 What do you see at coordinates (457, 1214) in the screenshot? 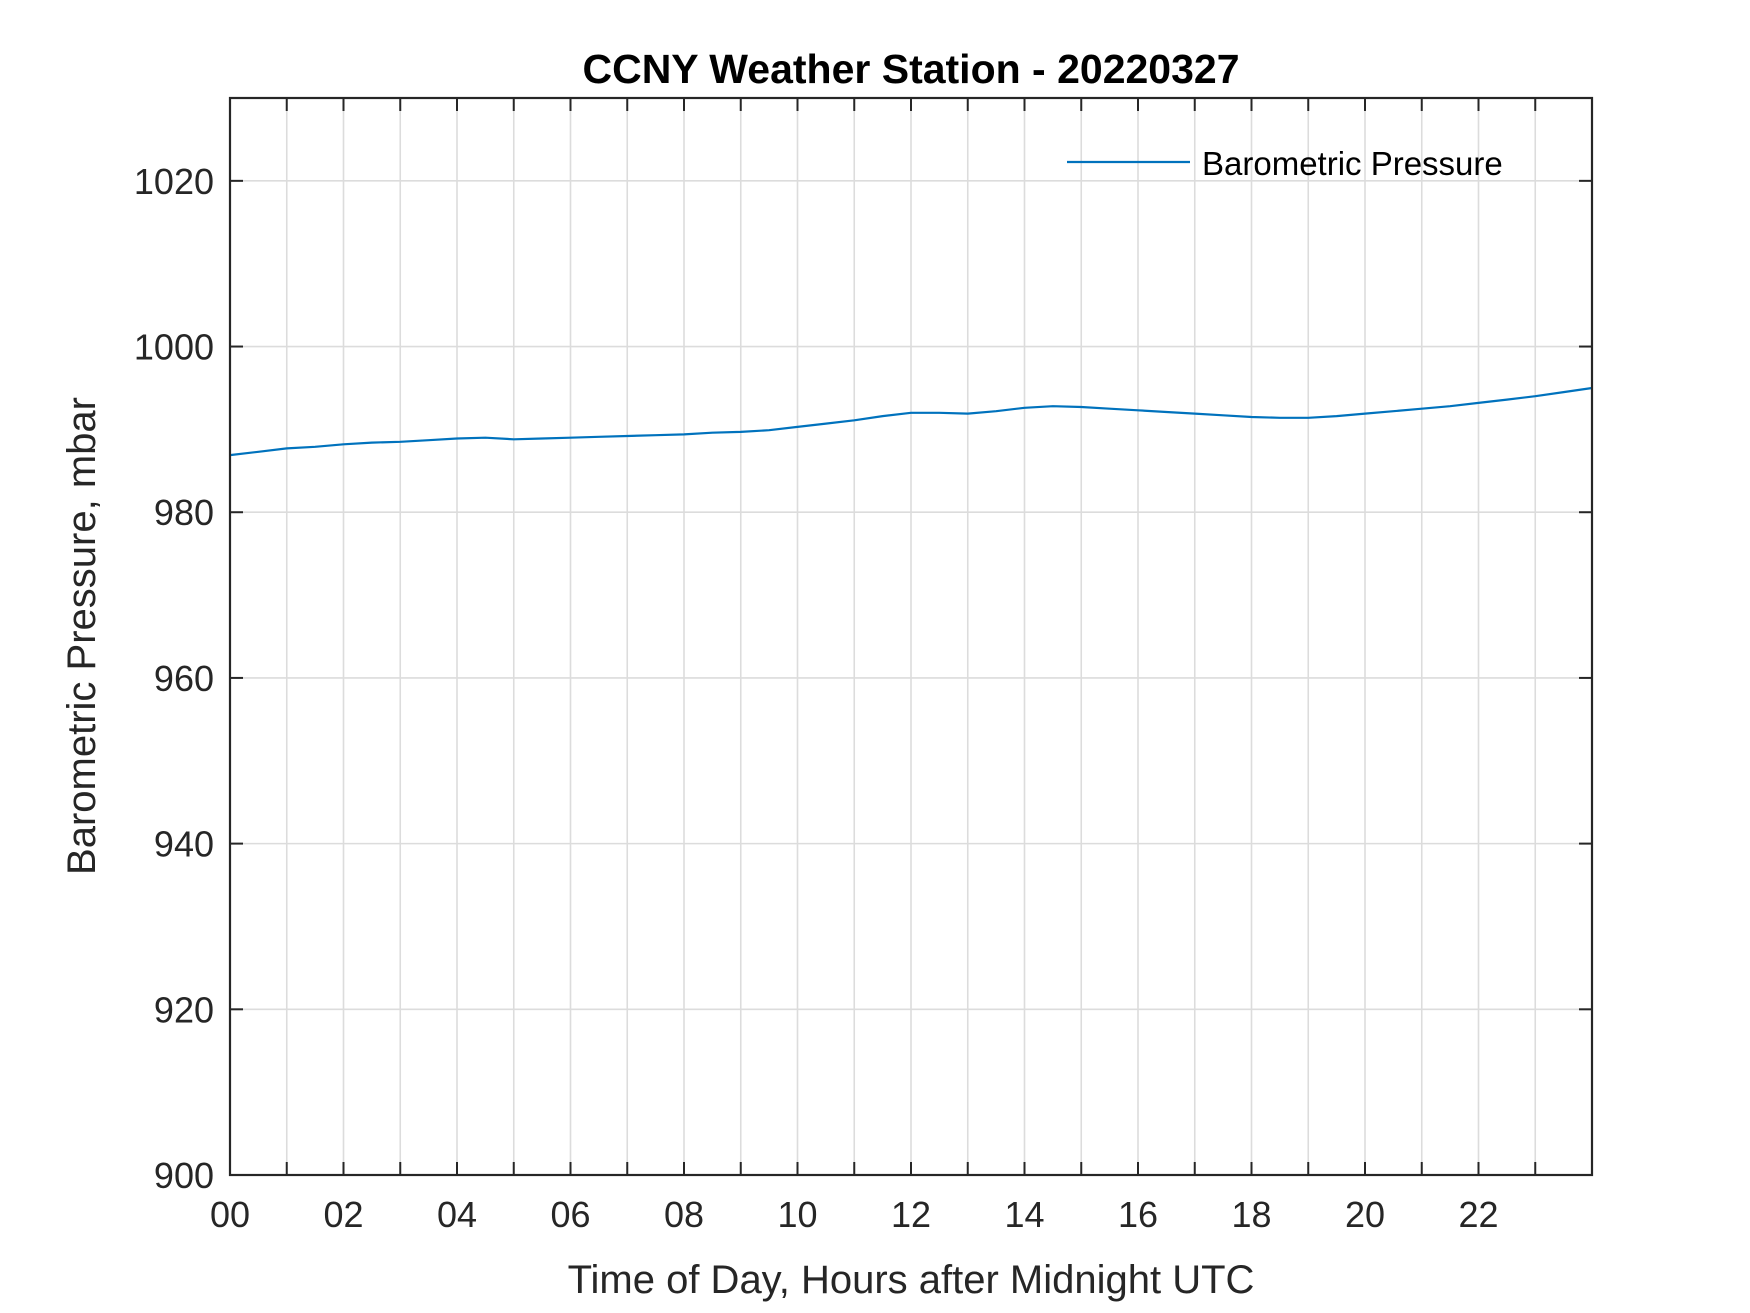
I see `x-tick-label: 04` at bounding box center [457, 1214].